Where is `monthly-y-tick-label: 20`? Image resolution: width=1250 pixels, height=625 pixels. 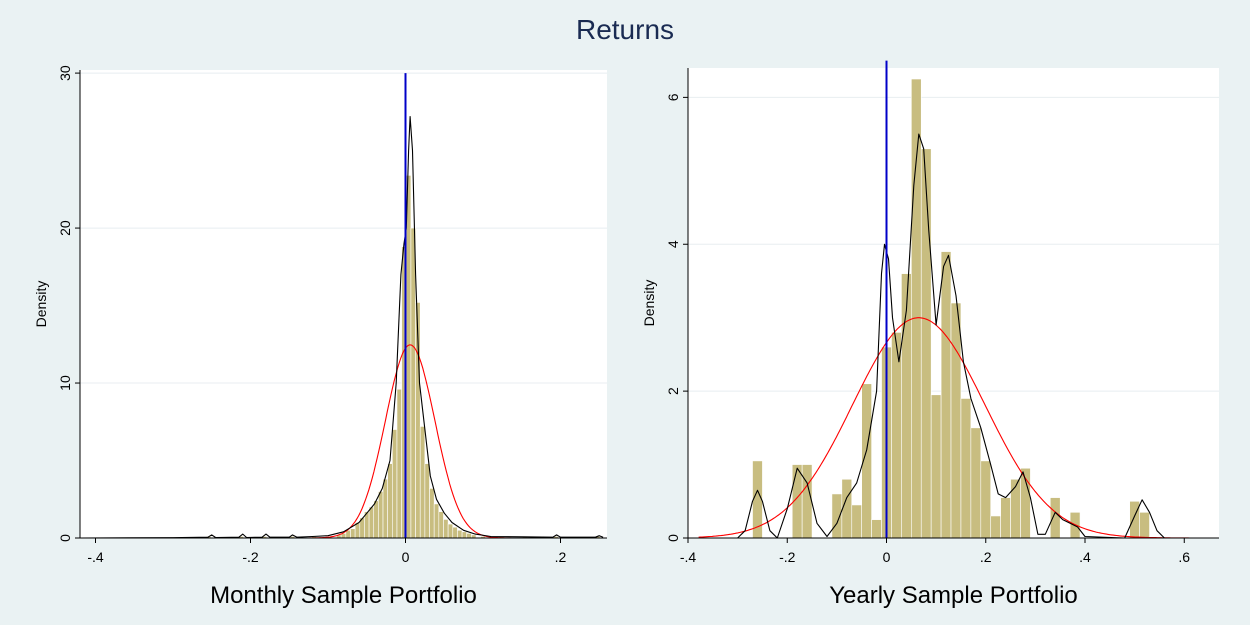
monthly-y-tick-label: 20 is located at coordinates (65, 228).